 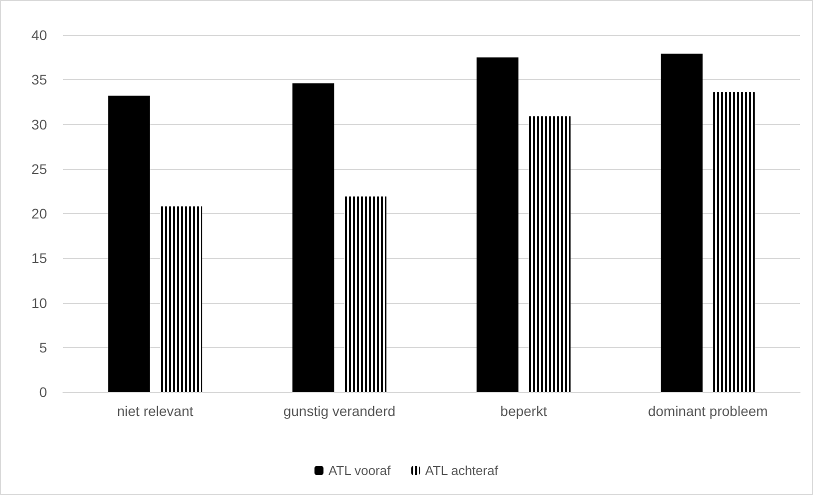 What do you see at coordinates (39, 124) in the screenshot?
I see `y-tick-label: 30` at bounding box center [39, 124].